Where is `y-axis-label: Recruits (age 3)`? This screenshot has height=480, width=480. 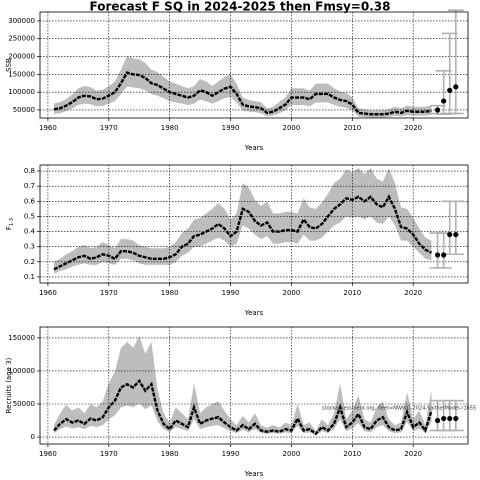
y-axis-label: Recruits (age 3) is located at coordinates (9, 385).